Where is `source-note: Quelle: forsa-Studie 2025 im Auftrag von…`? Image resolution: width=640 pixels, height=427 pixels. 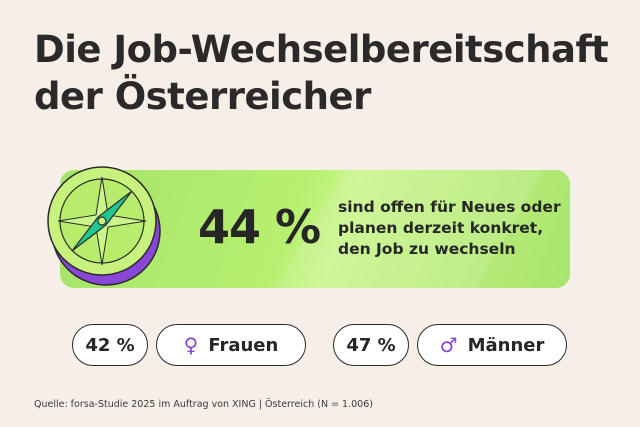
source-note: Quelle: forsa-Studie 2025 im Auftrag von… is located at coordinates (203, 404).